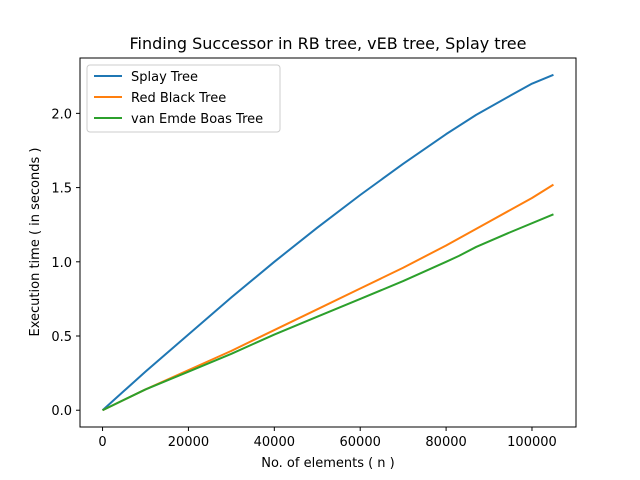 Image resolution: width=640 pixels, height=480 pixels. I want to click on x-axis-label: No. of elements ( n ), so click(328, 463).